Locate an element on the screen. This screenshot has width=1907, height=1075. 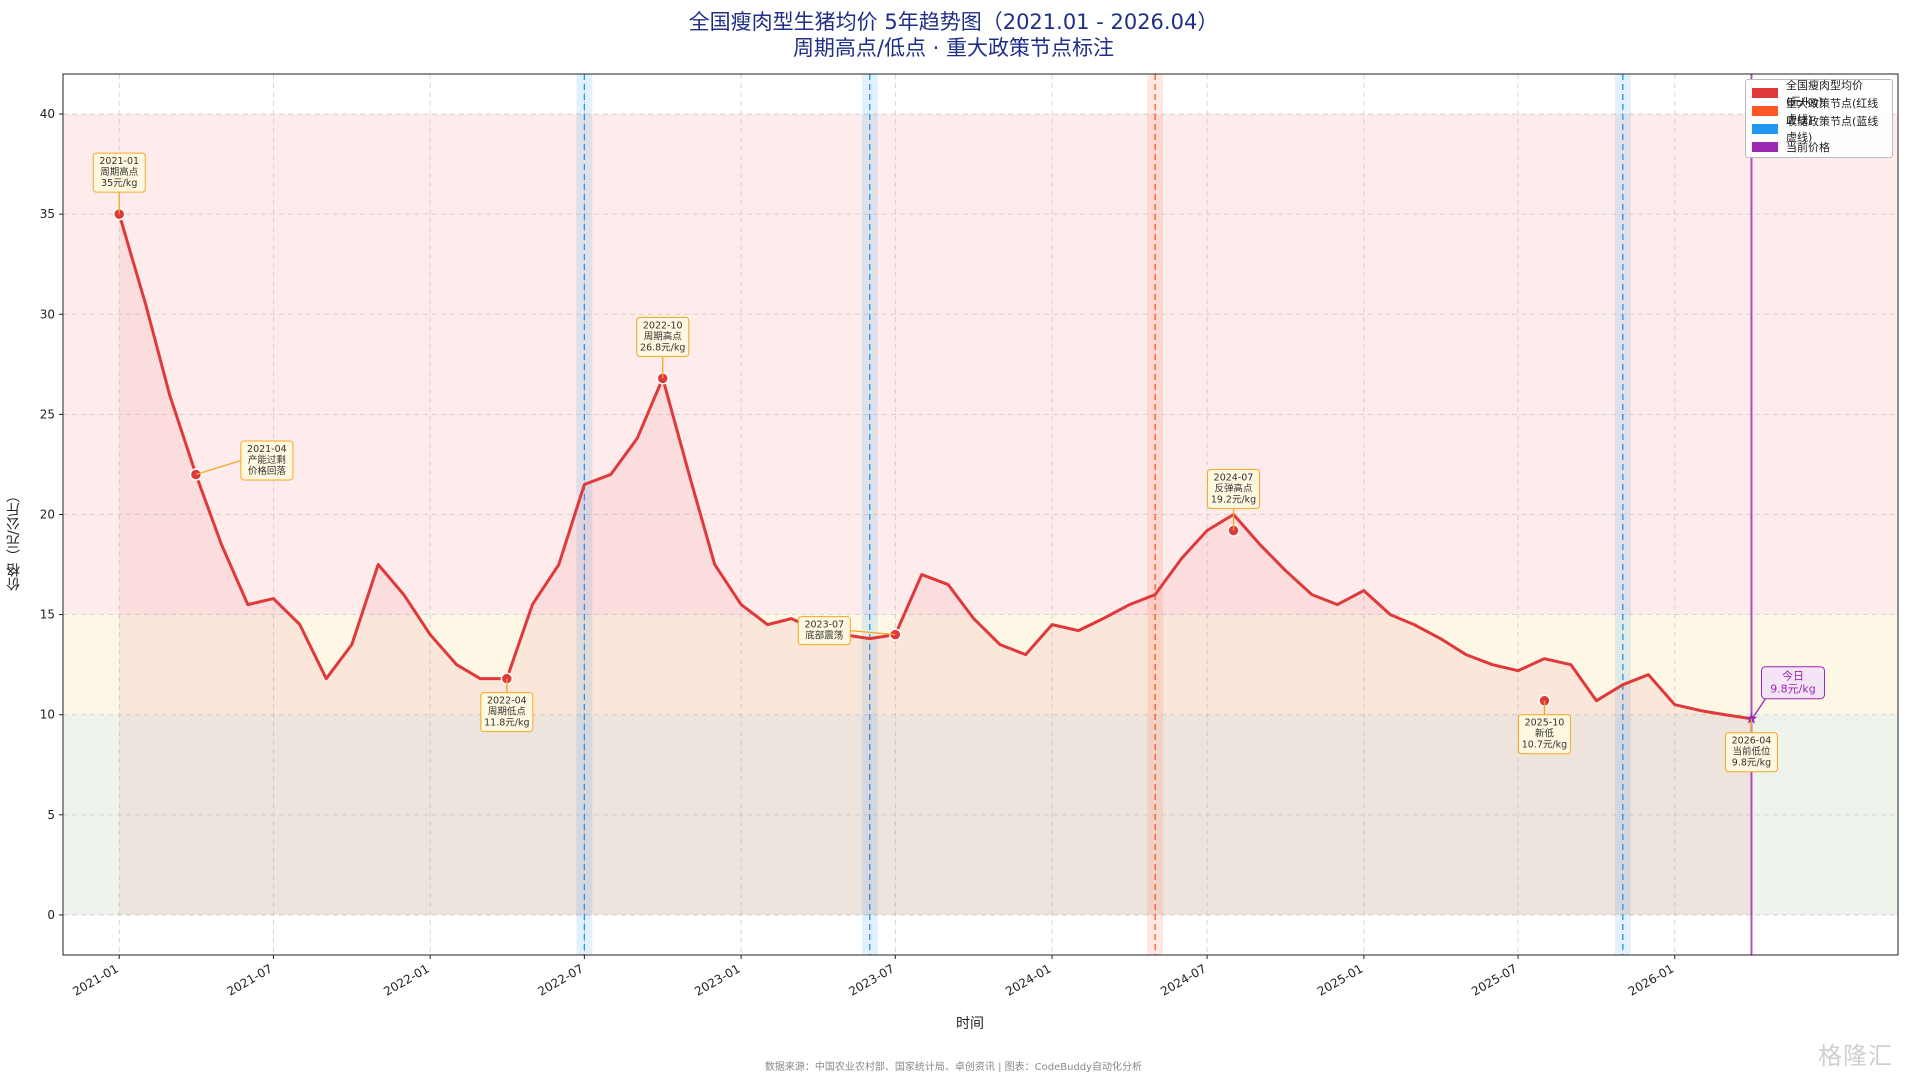
legend-label: 当前价格 is located at coordinates (1808, 147).